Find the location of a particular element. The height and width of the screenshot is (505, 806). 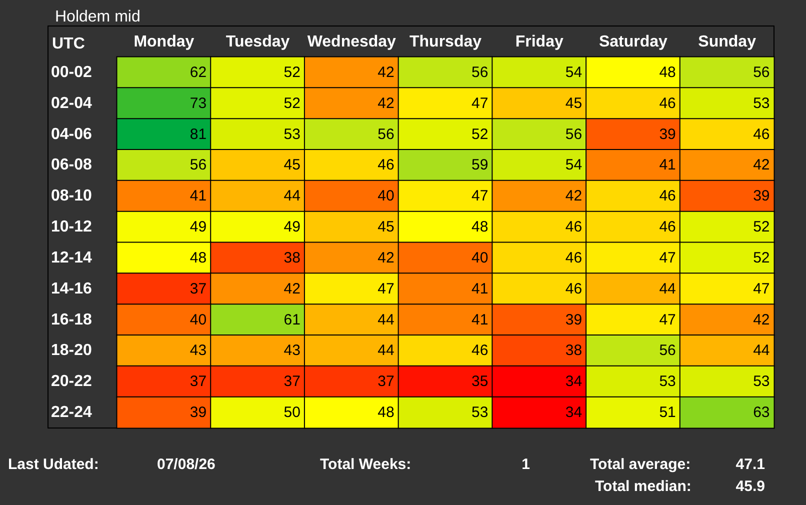

text: Total Weeks: is located at coordinates (366, 464).